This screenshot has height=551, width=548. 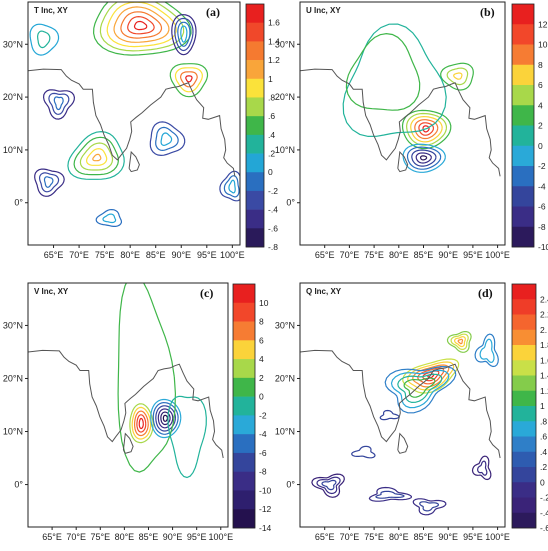 I want to click on colorbar-label: -10, so click(x=543, y=247).